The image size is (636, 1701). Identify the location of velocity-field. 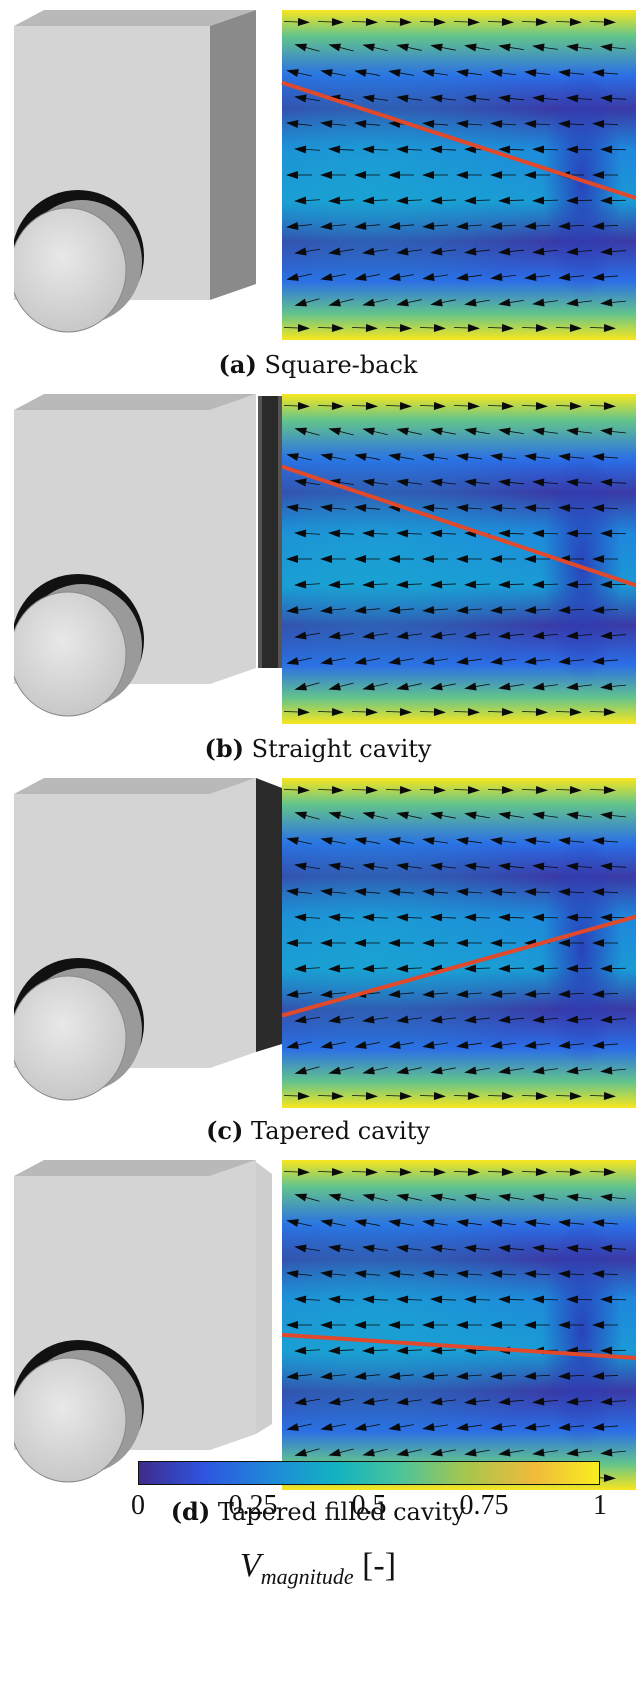
(459, 943).